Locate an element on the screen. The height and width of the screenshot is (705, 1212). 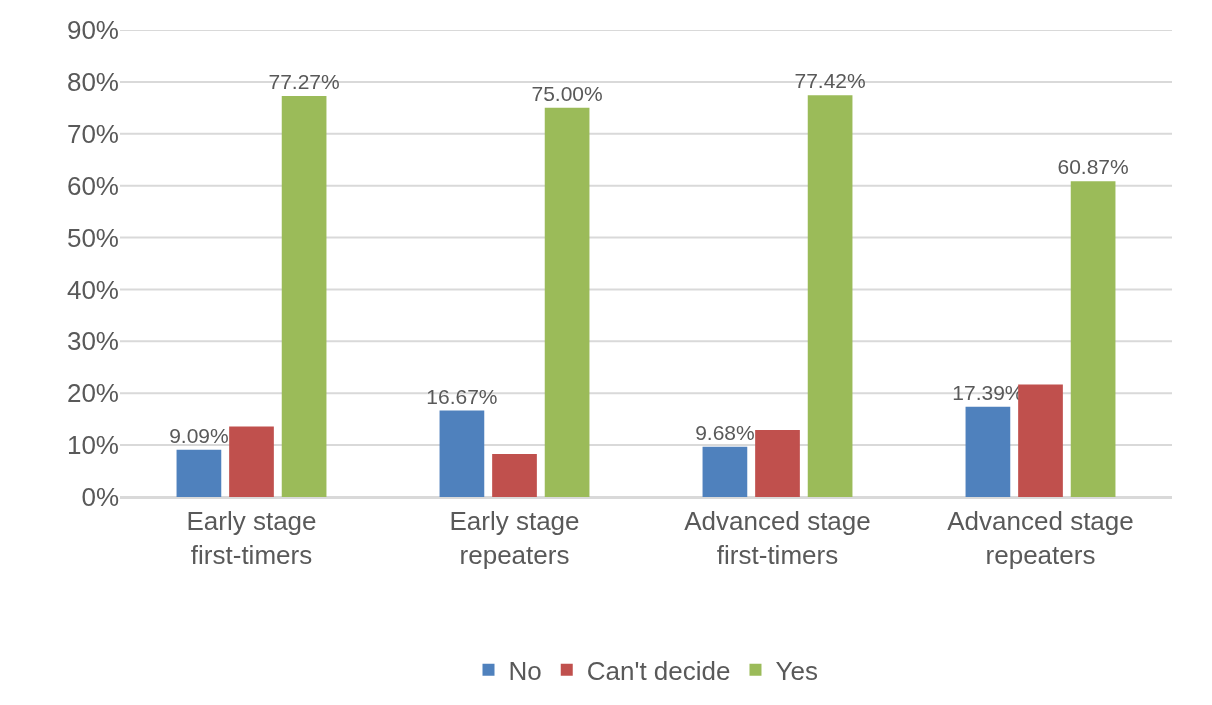
data-label: 75.00% is located at coordinates (567, 93).